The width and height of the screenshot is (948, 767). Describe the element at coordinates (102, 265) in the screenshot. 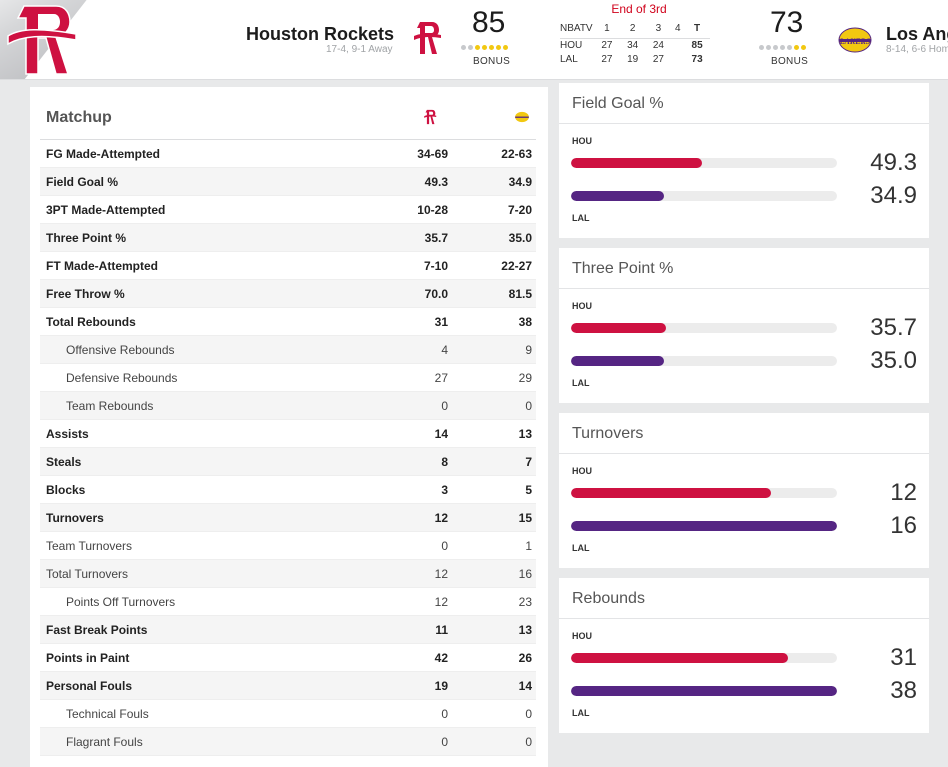

I see `stat-label: FT Made-Attempted` at that location.